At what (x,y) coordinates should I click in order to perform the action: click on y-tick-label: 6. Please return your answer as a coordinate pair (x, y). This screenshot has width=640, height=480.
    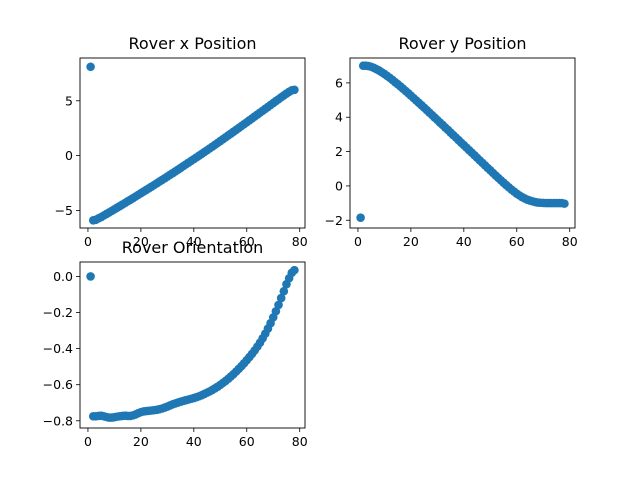
    Looking at the image, I should click on (339, 82).